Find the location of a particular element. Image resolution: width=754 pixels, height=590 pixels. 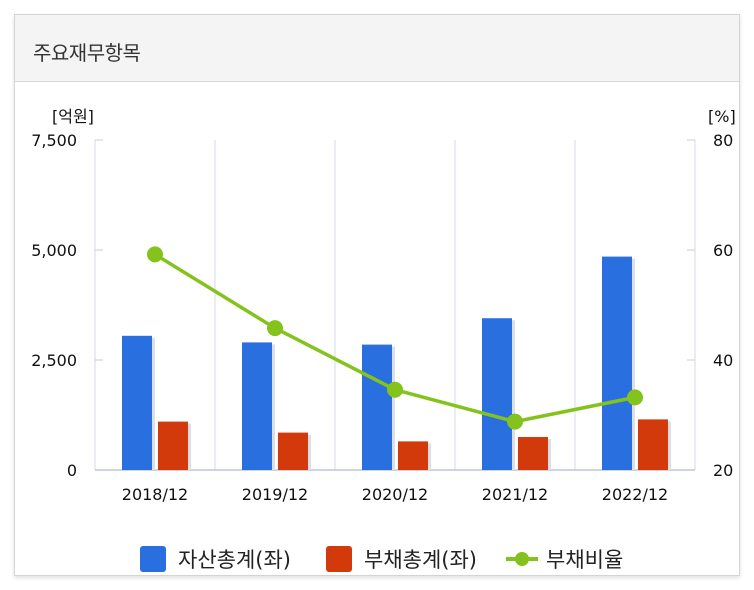

y-left-tick-label: 2,500 is located at coordinates (54, 360).